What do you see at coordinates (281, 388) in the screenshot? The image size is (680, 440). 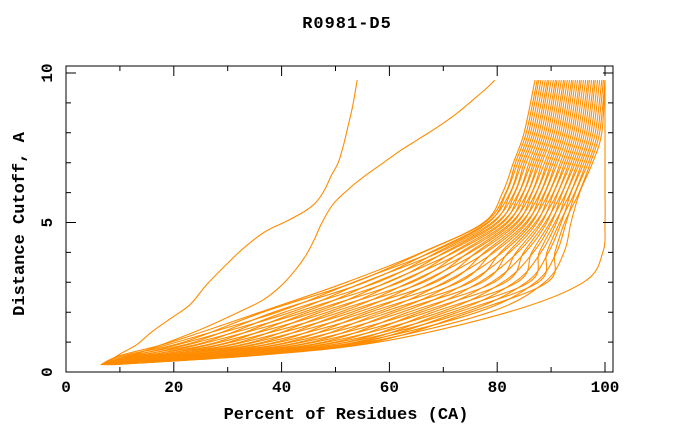 I see `x-tick-label: 40` at bounding box center [281, 388].